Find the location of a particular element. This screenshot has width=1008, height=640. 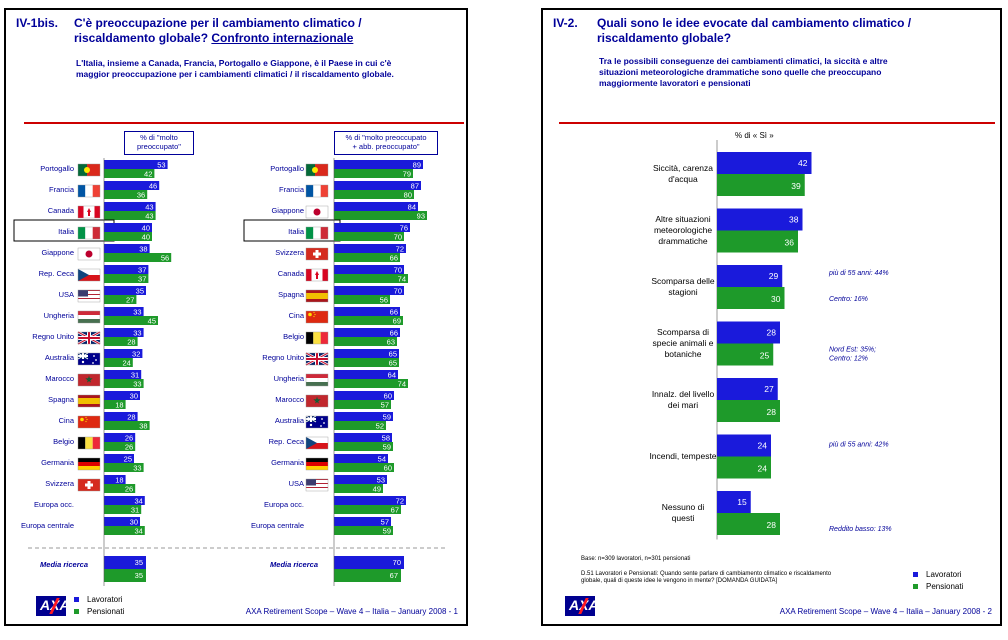

average-label: Media ricerca is located at coordinates (294, 564).